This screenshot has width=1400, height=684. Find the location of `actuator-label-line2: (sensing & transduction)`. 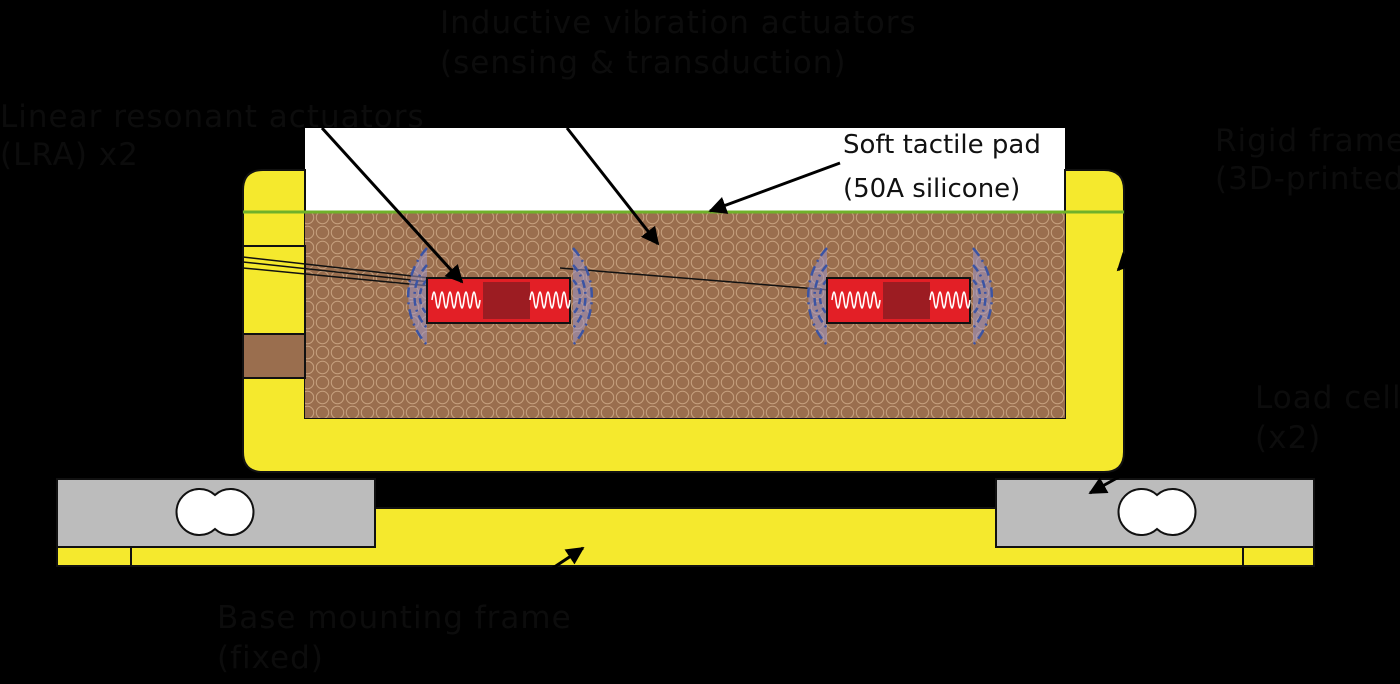

actuator-label-line2: (sensing & transduction) is located at coordinates (643, 63).